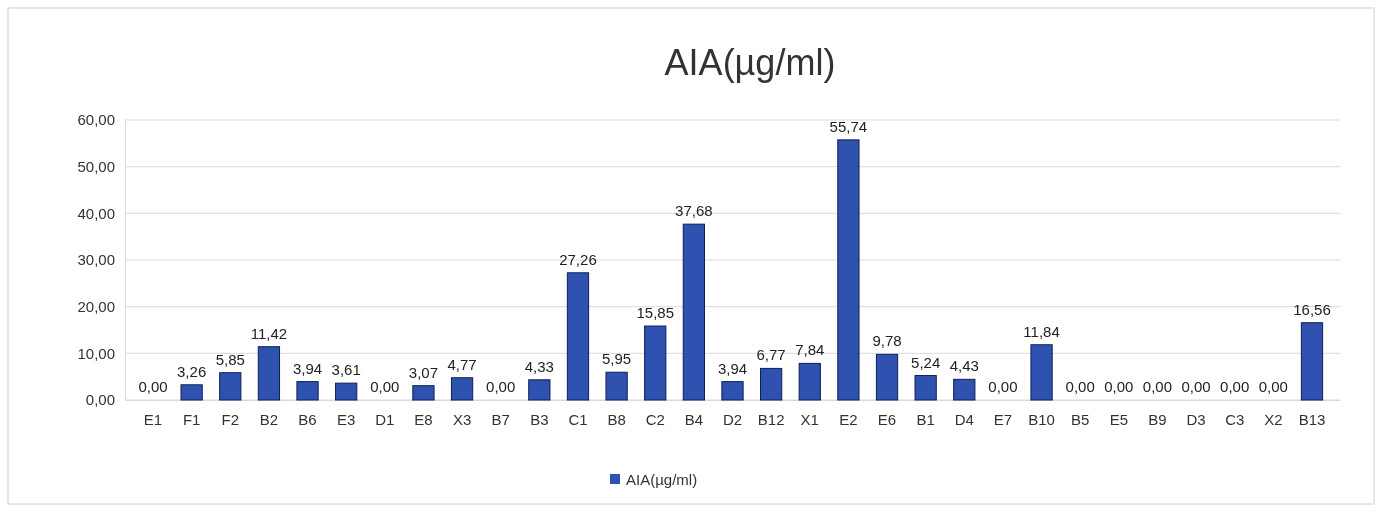  I want to click on x-tick-label: F1, so click(191, 419).